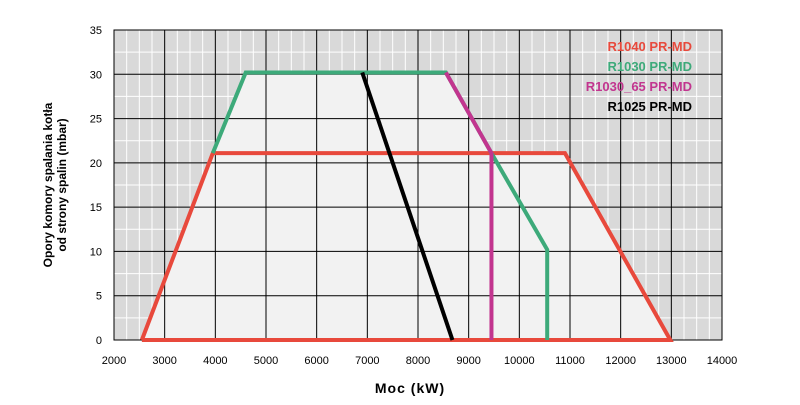 The height and width of the screenshot is (405, 800). Describe the element at coordinates (62, 184) in the screenshot. I see `y-axis-label: od strony spalin (mbar)` at that location.